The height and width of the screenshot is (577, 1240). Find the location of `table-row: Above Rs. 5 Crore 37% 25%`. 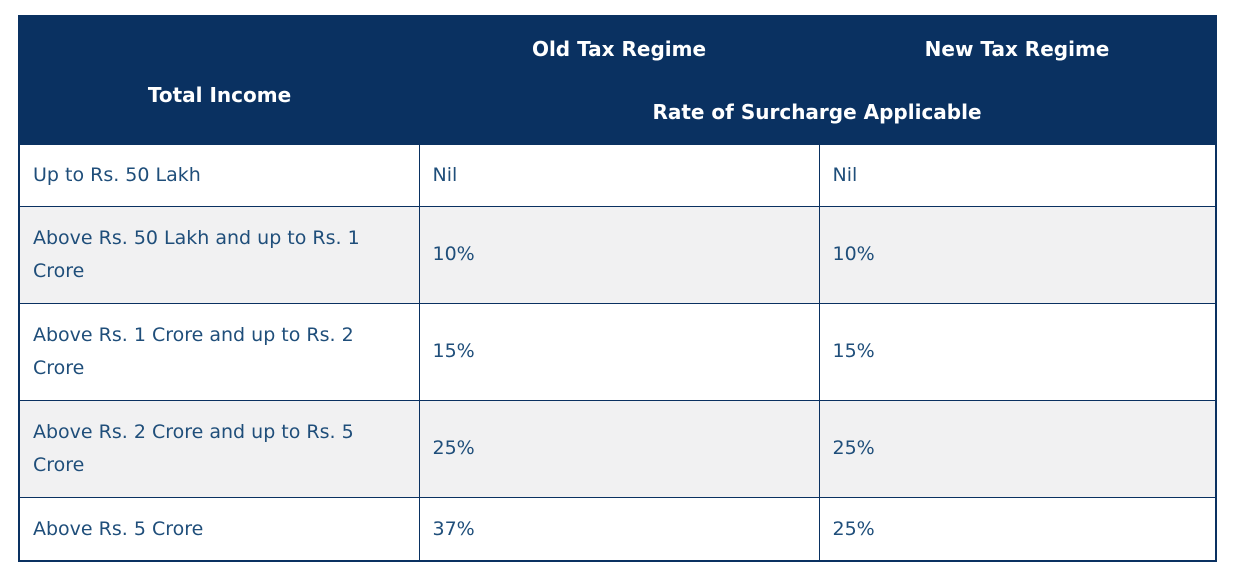

table-row: Above Rs. 5 Crore 37% 25% is located at coordinates (617, 529).